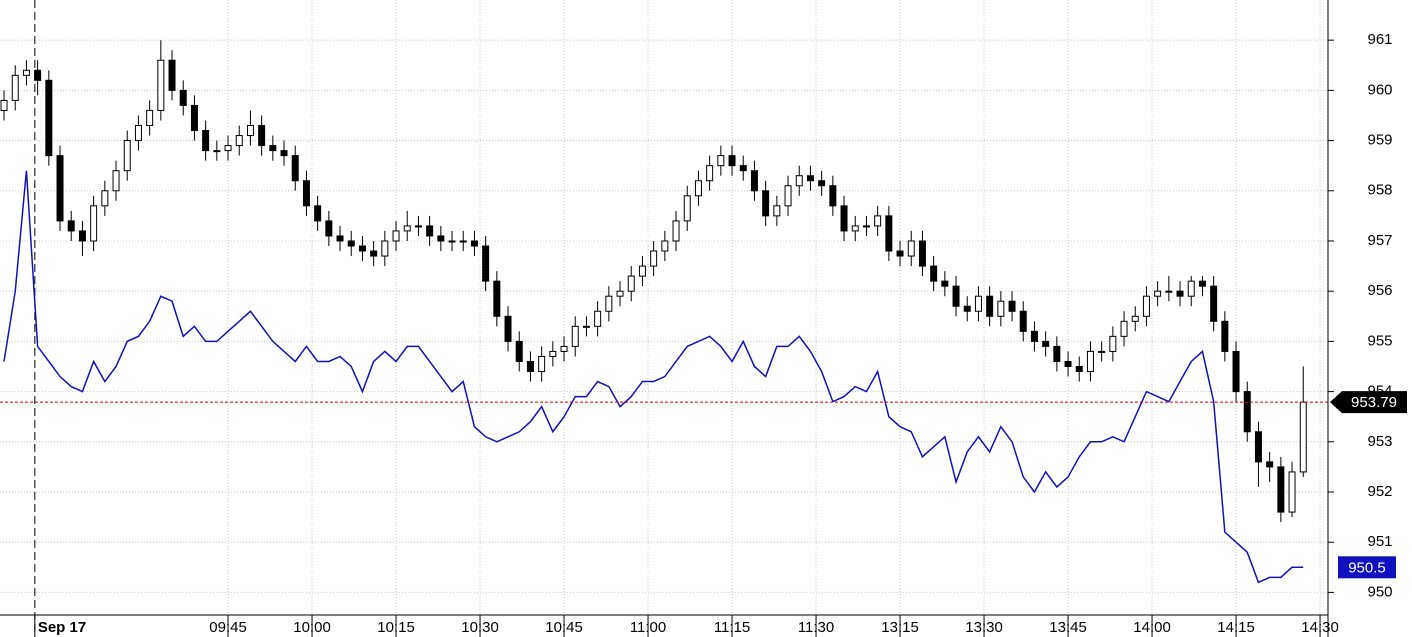  What do you see at coordinates (564, 627) in the screenshot?
I see `x-tick-label: 10:45` at bounding box center [564, 627].